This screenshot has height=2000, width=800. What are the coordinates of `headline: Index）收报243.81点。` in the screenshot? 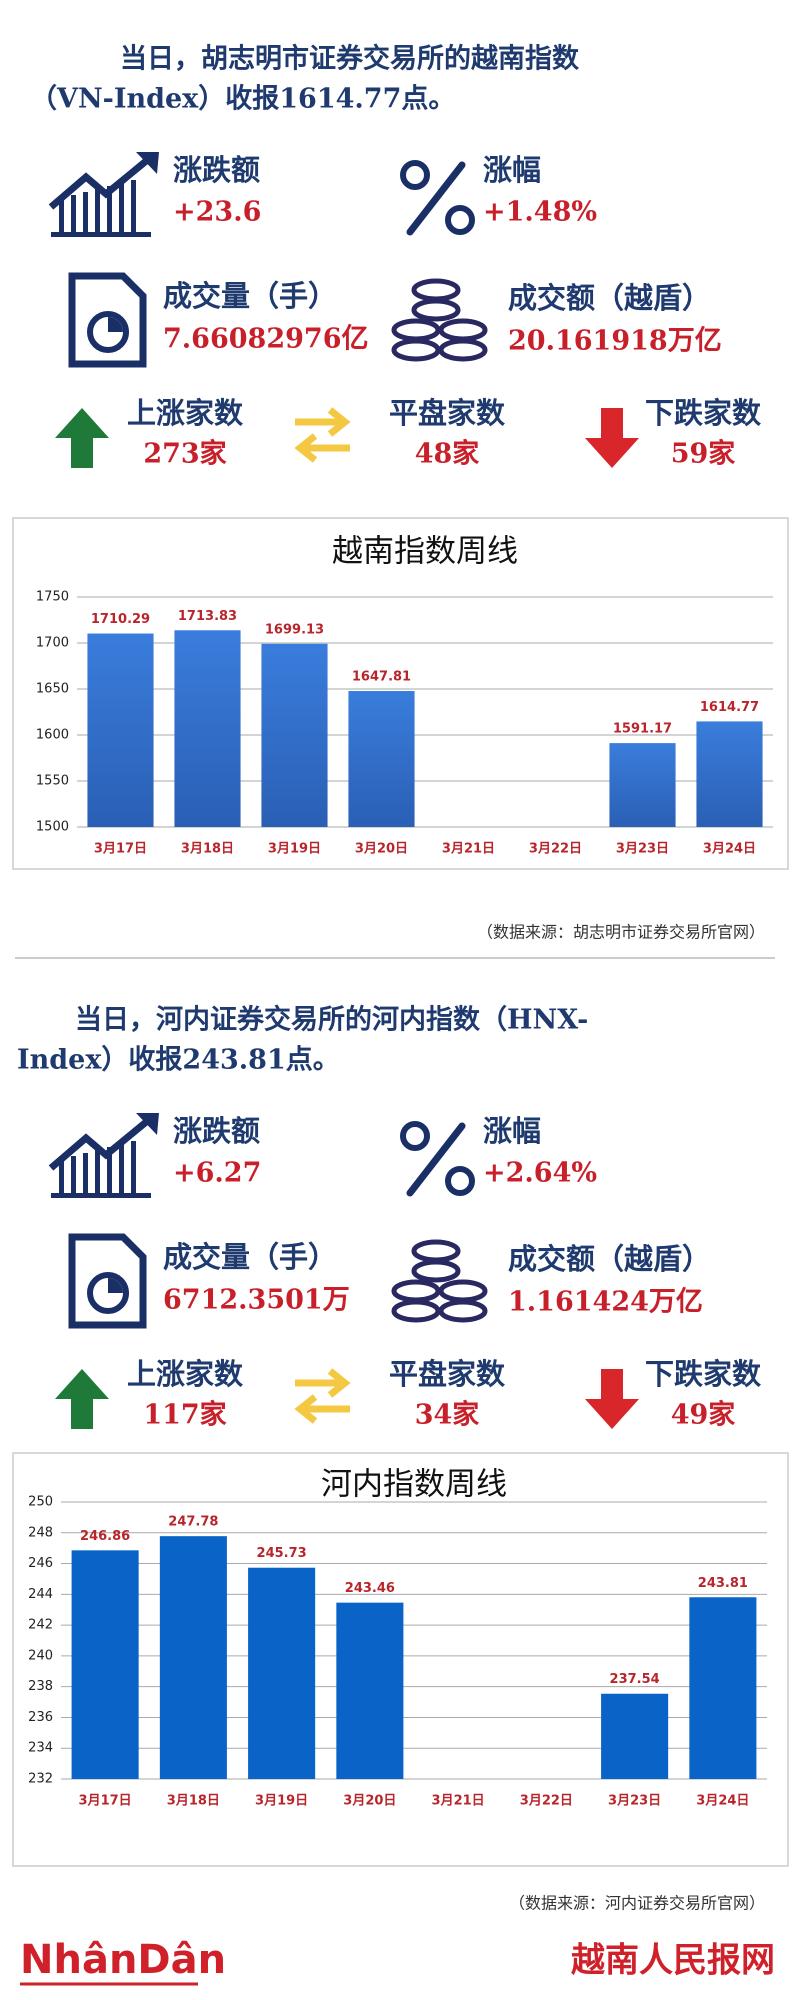 It's located at (178, 1060).